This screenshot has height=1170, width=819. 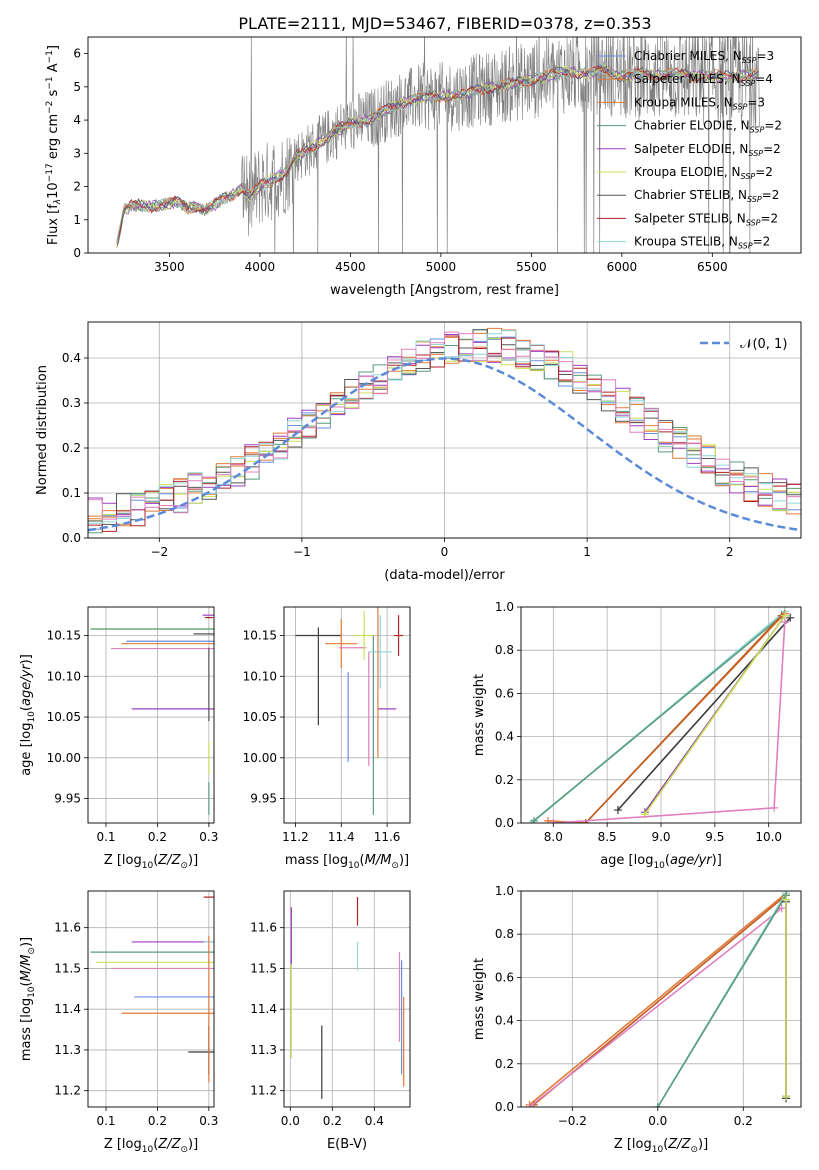 What do you see at coordinates (26, 968) in the screenshot?
I see `label-part: M/M` at bounding box center [26, 968].